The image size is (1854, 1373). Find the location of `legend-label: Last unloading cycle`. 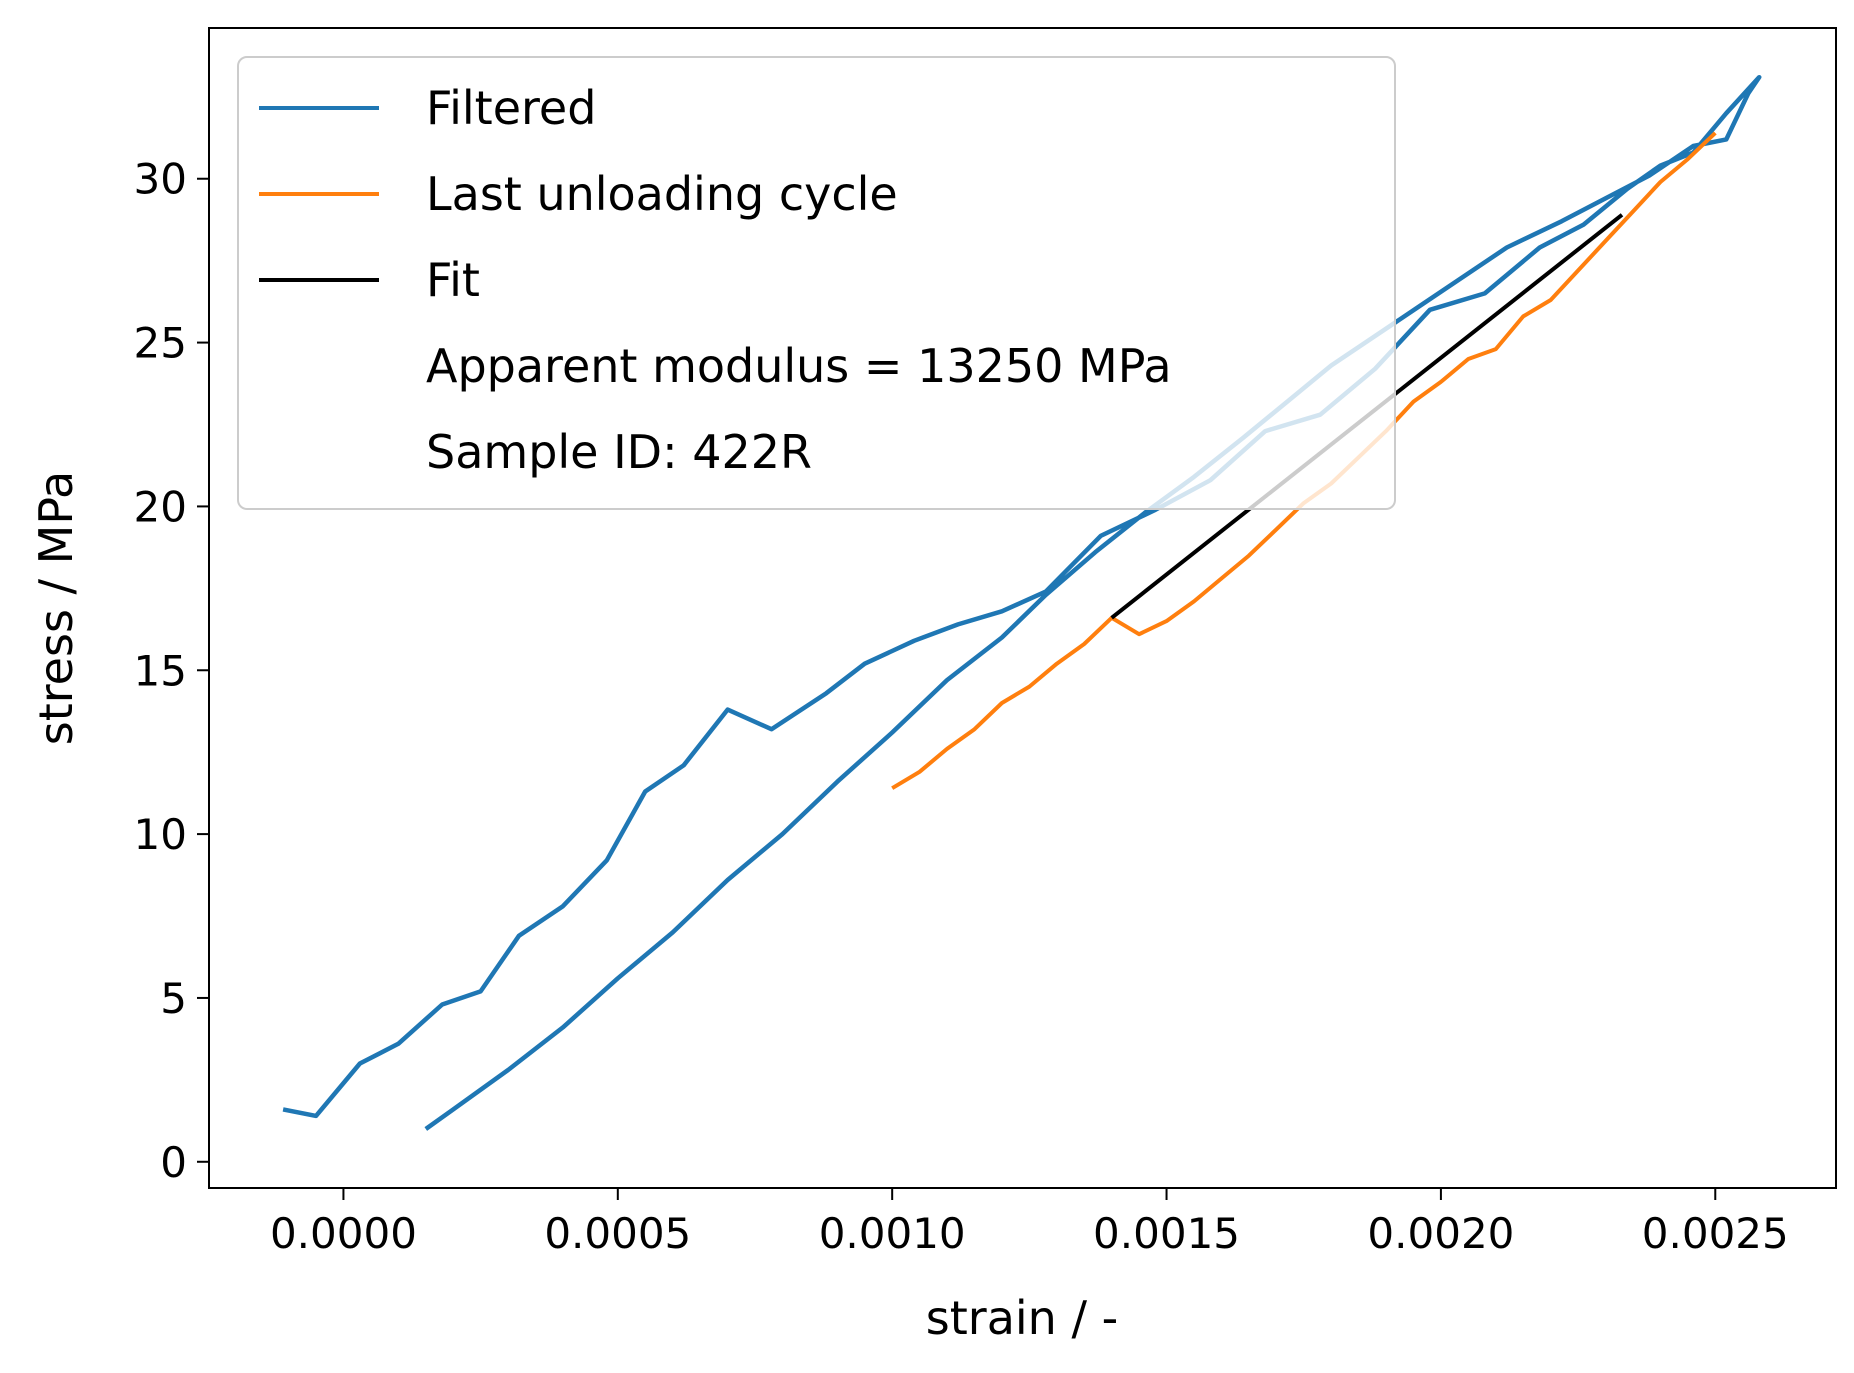

legend-label: Last unloading cycle is located at coordinates (662, 194).